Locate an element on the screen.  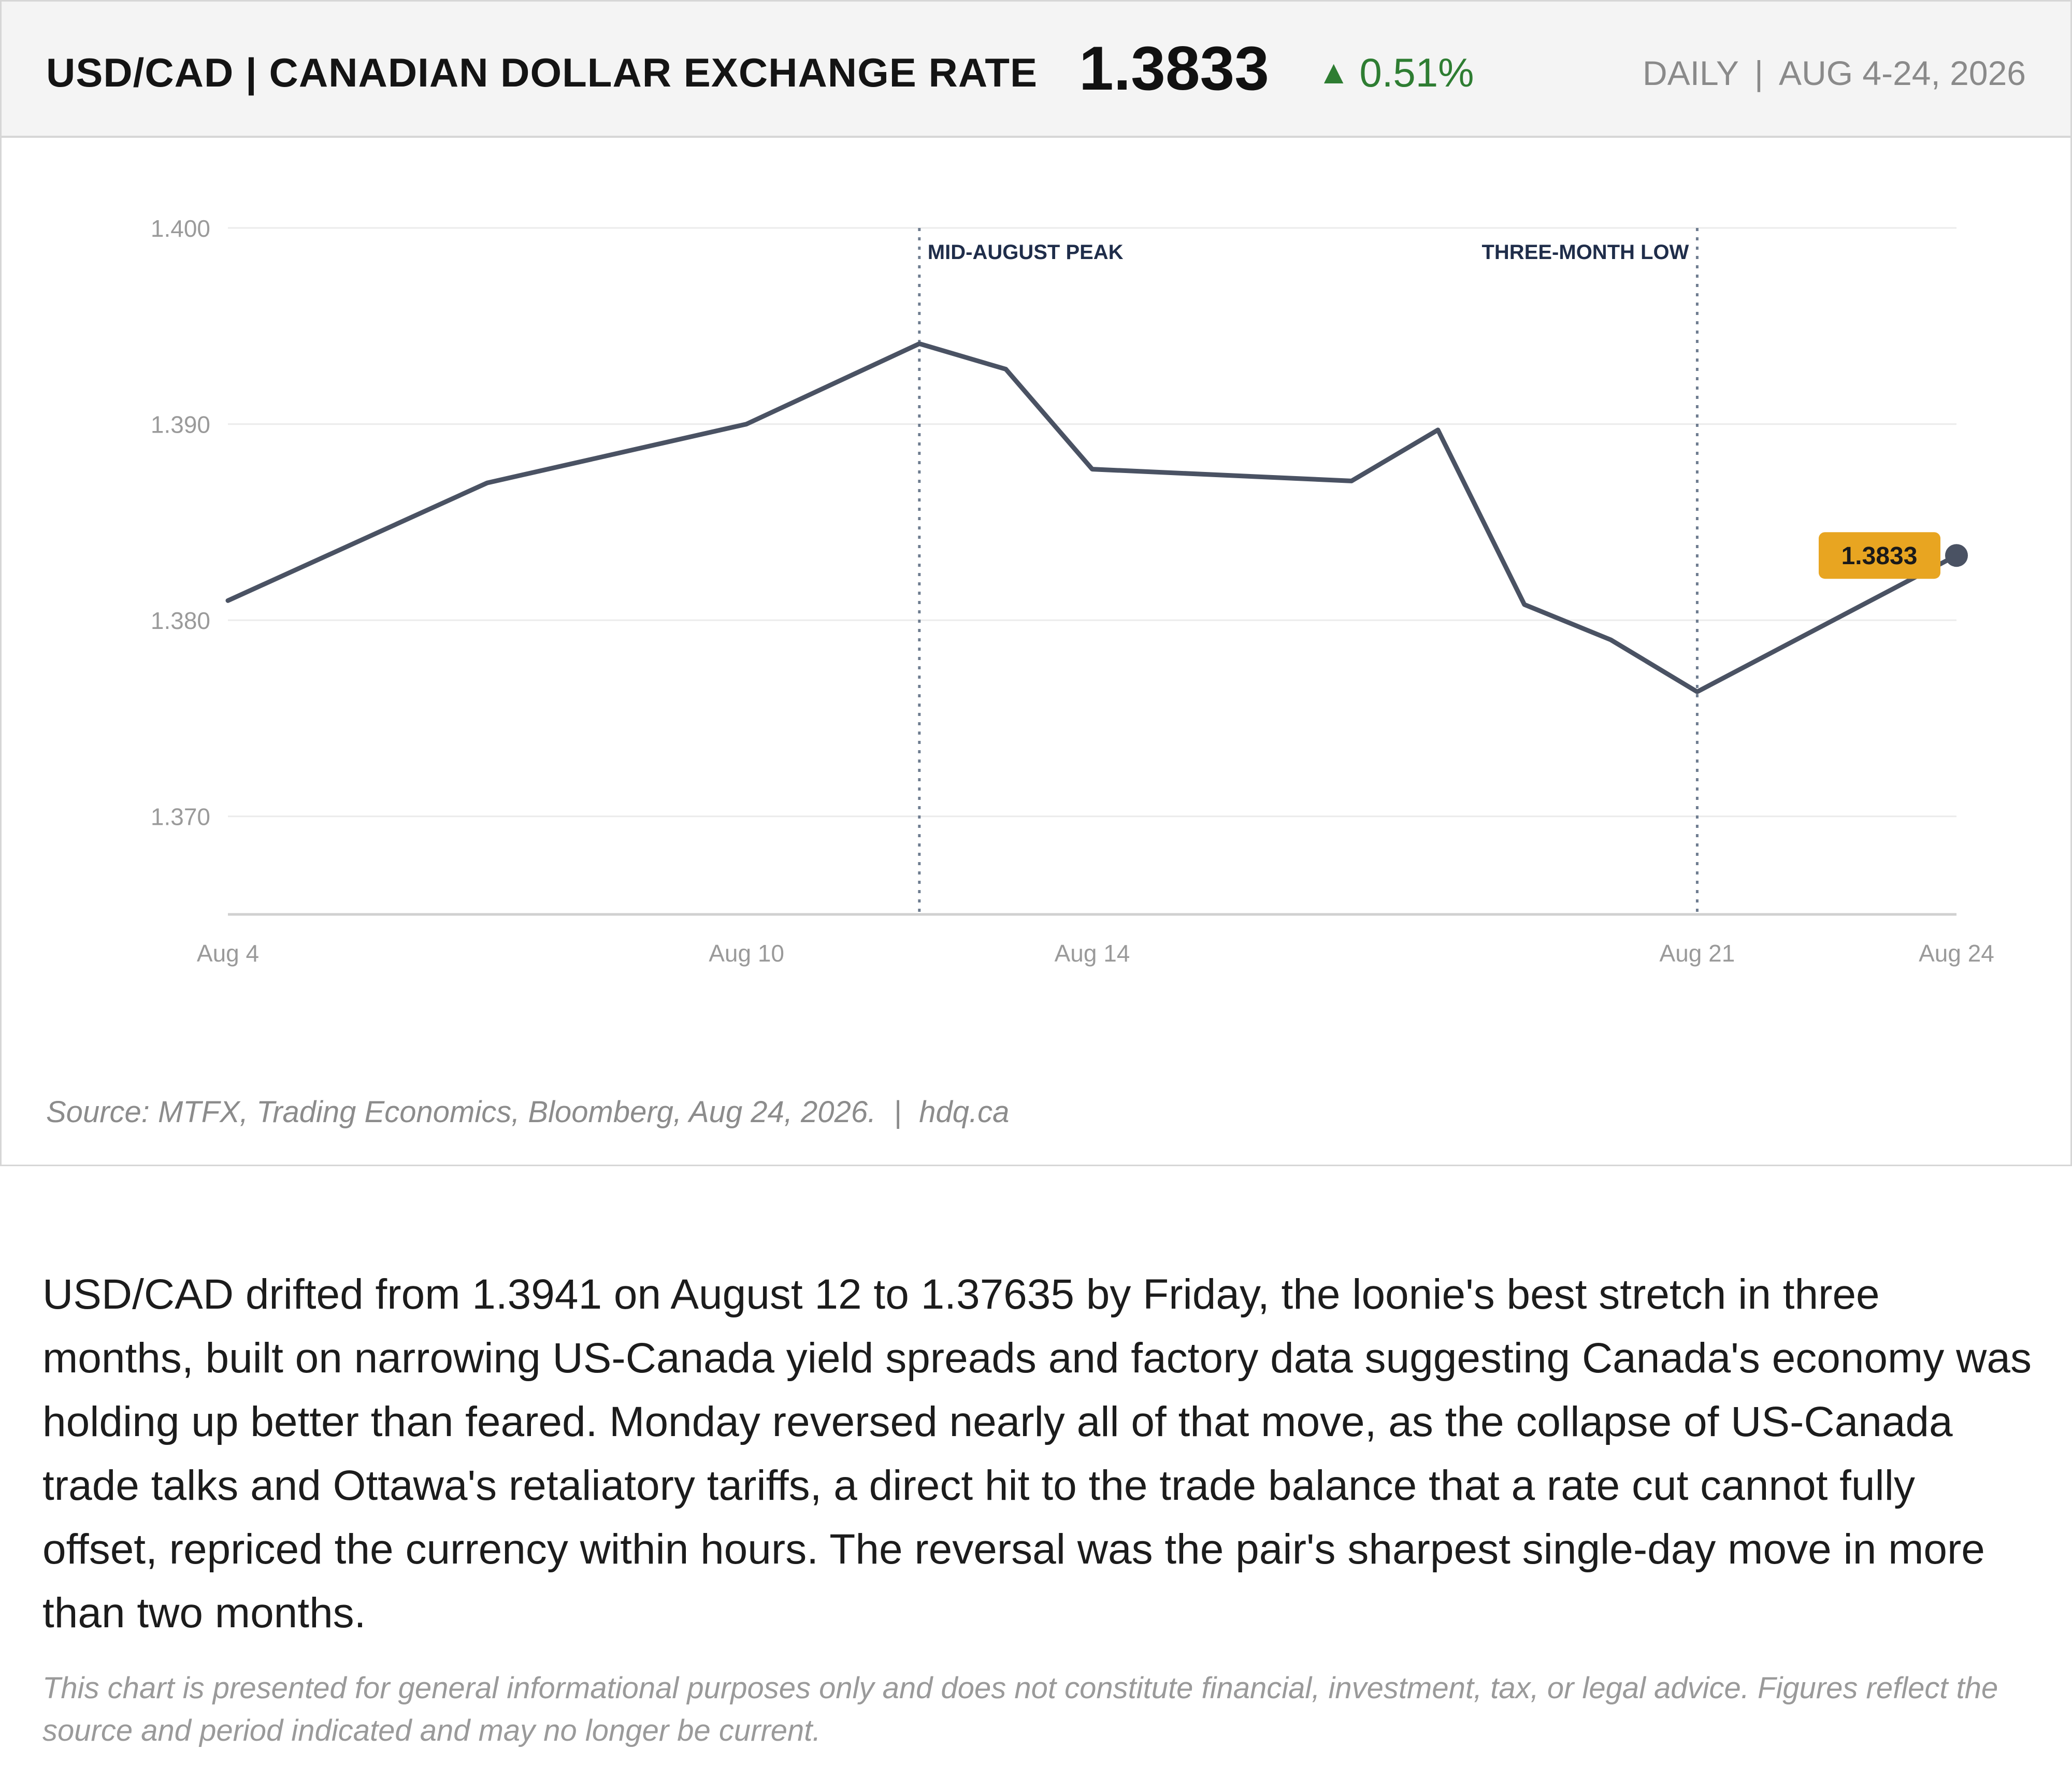
y-tick-label: 1.370 is located at coordinates (180, 817).